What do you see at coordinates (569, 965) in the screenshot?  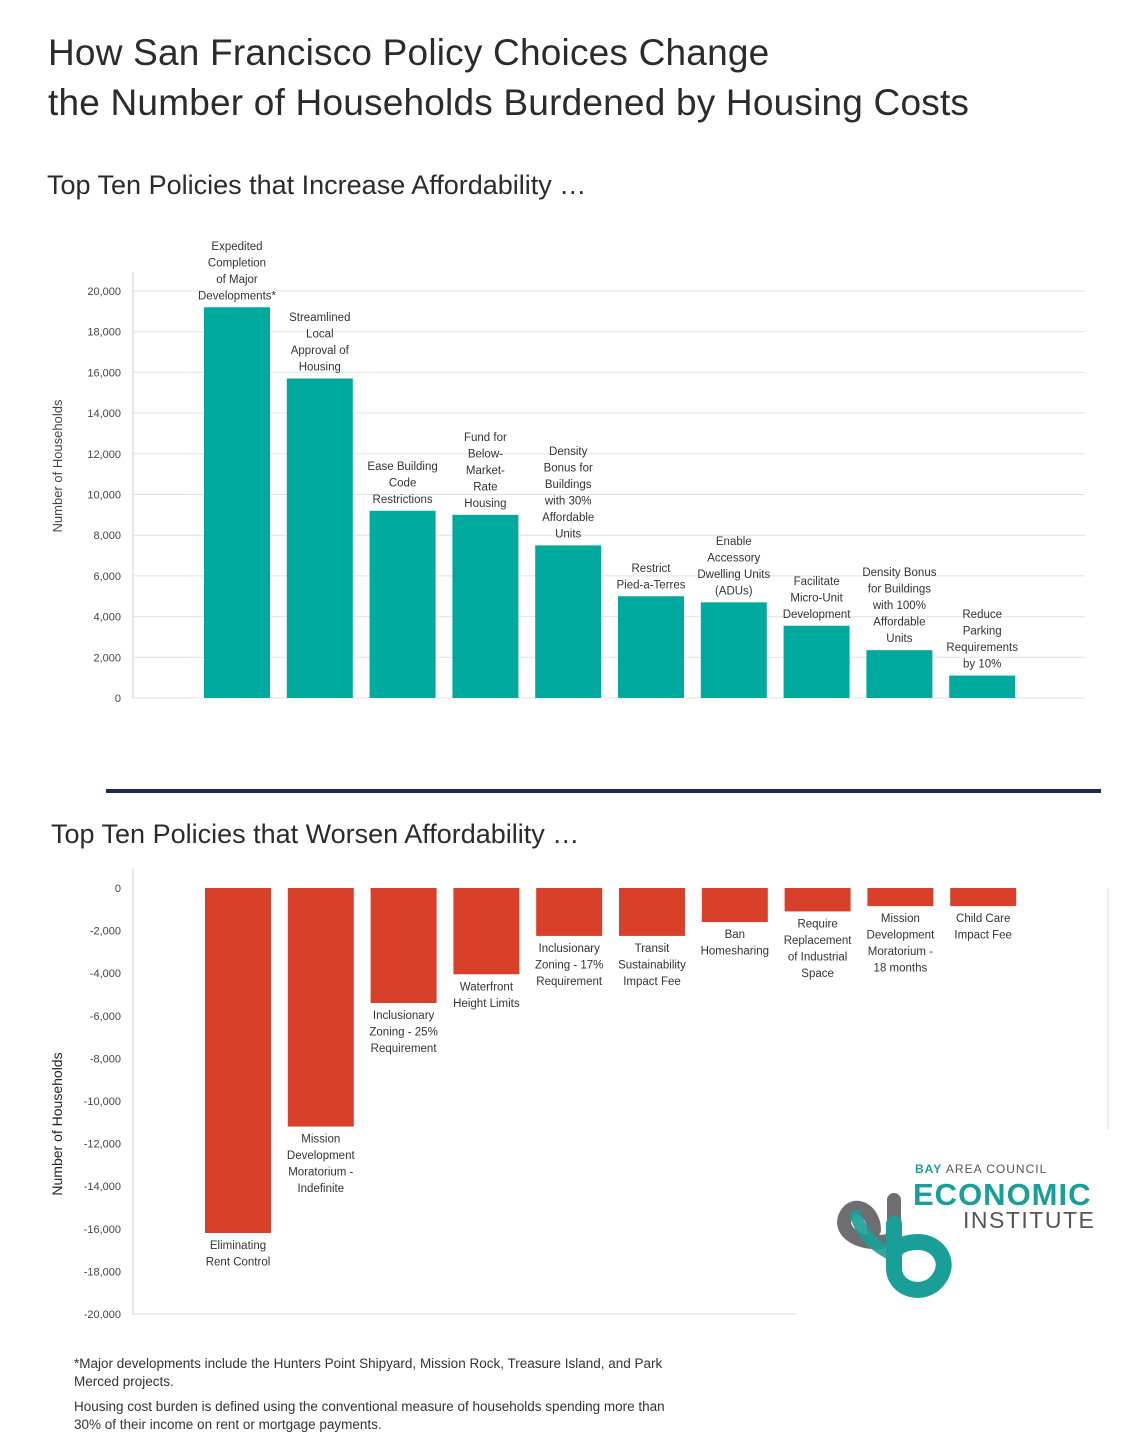 I see `bar-category-label-line: Zoning - 17%` at bounding box center [569, 965].